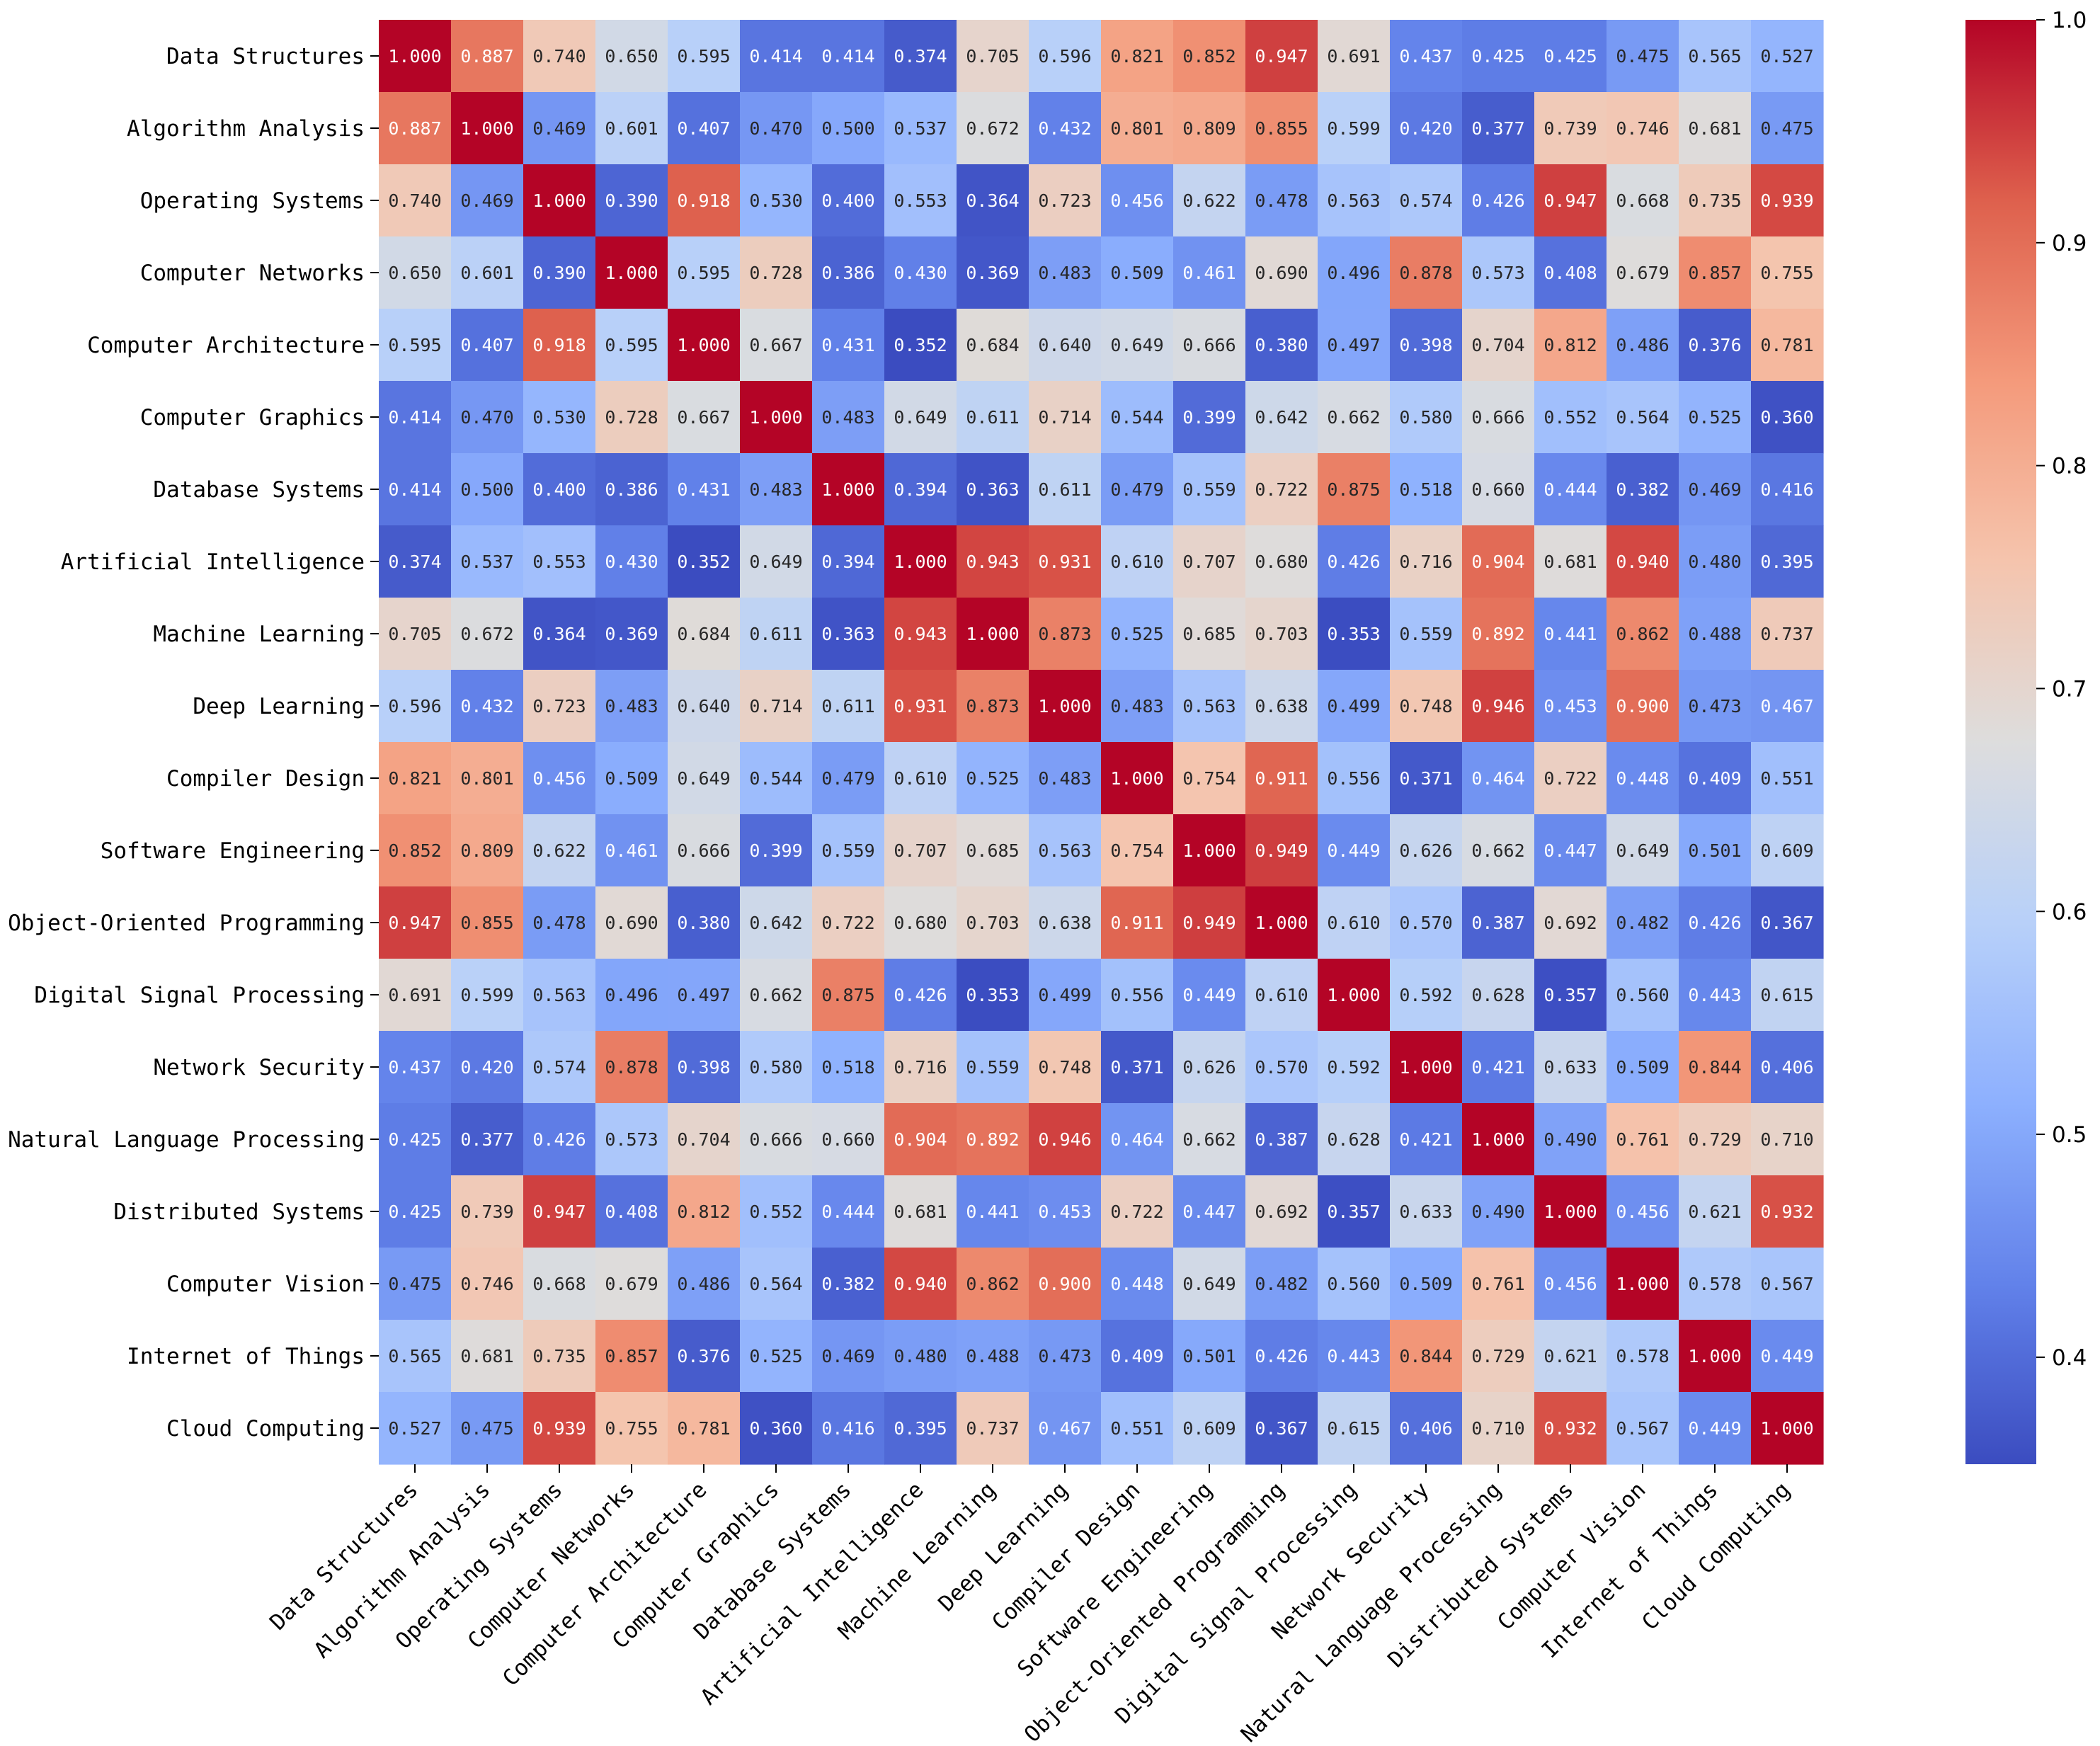 The width and height of the screenshot is (2100, 1746). Describe the element at coordinates (246, 129) in the screenshot. I see `y-tick-label: Algorithm Analysis` at that location.